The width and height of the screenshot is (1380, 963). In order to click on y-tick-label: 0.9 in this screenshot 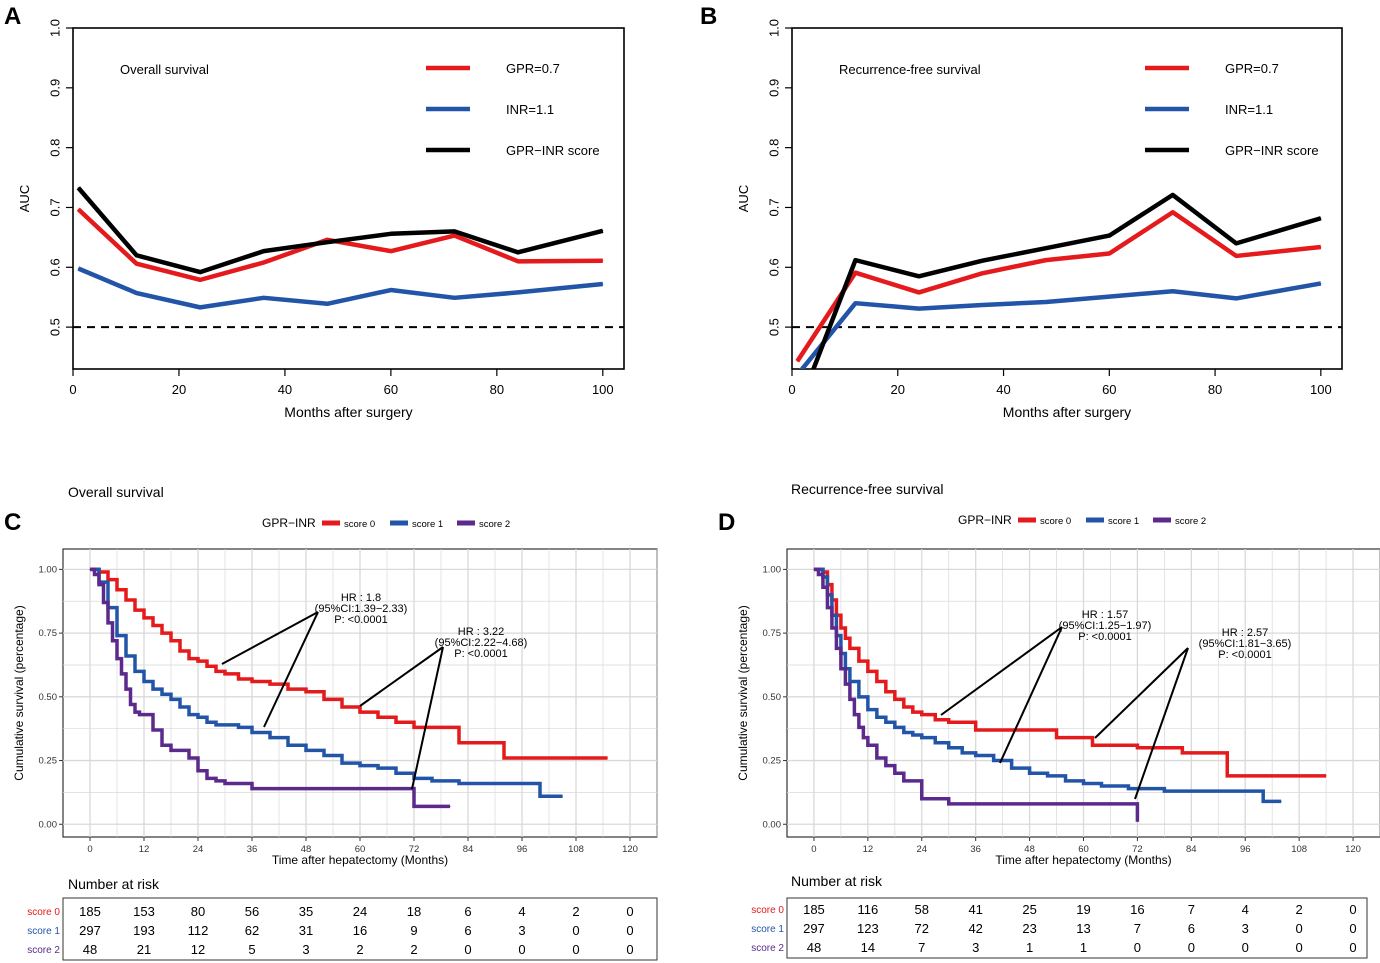, I will do `click(55, 88)`.